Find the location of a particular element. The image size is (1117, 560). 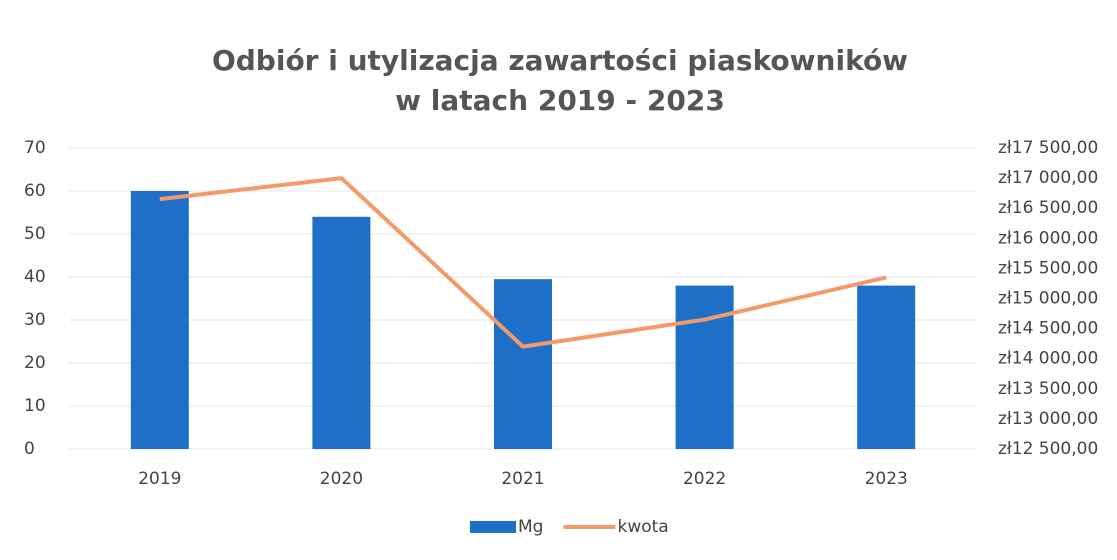

legend-label: Mg is located at coordinates (530, 527).